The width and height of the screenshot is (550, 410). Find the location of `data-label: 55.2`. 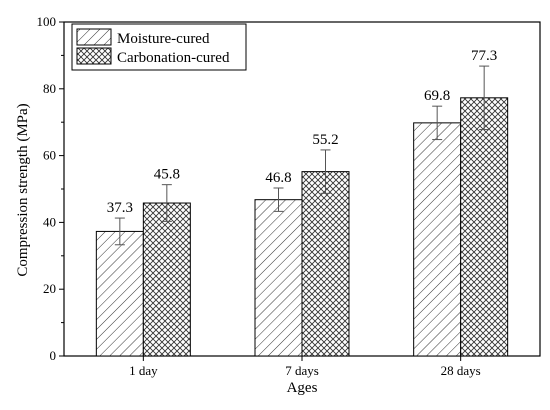

data-label: 55.2 is located at coordinates (325, 140).